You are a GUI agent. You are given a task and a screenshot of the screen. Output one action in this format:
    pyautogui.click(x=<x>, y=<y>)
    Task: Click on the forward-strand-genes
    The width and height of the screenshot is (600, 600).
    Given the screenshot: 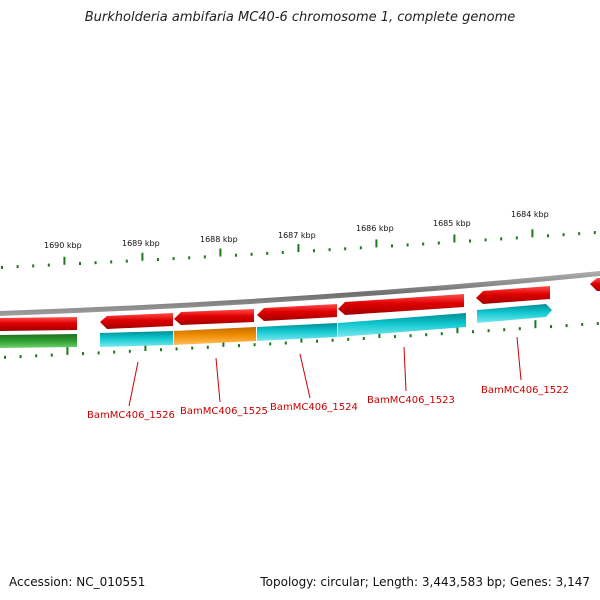 What is the action you would take?
    pyautogui.click(x=300, y=304)
    